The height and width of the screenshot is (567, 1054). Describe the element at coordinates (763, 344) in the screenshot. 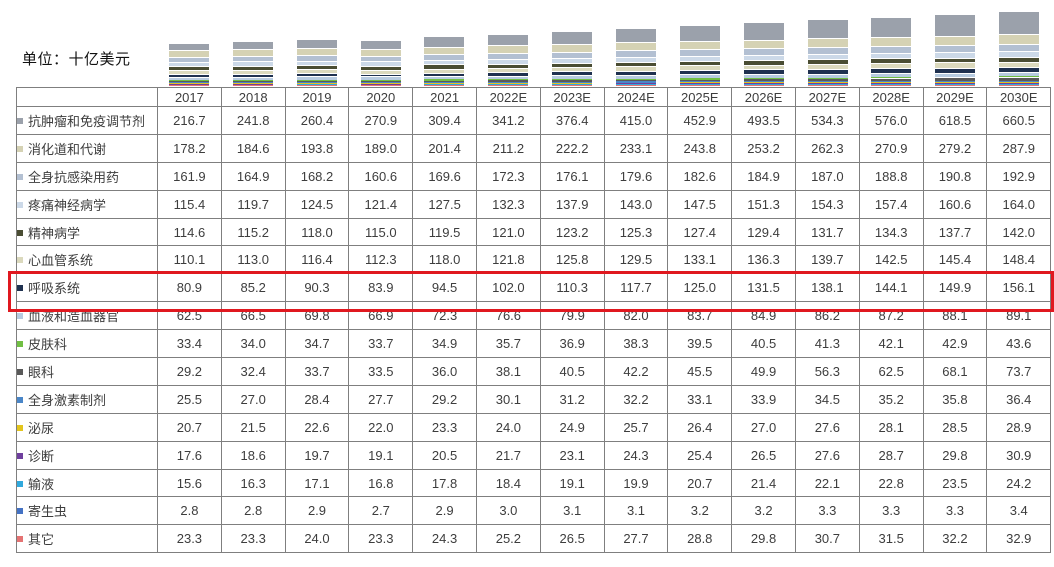

I see `value-cell: 40.5` at that location.